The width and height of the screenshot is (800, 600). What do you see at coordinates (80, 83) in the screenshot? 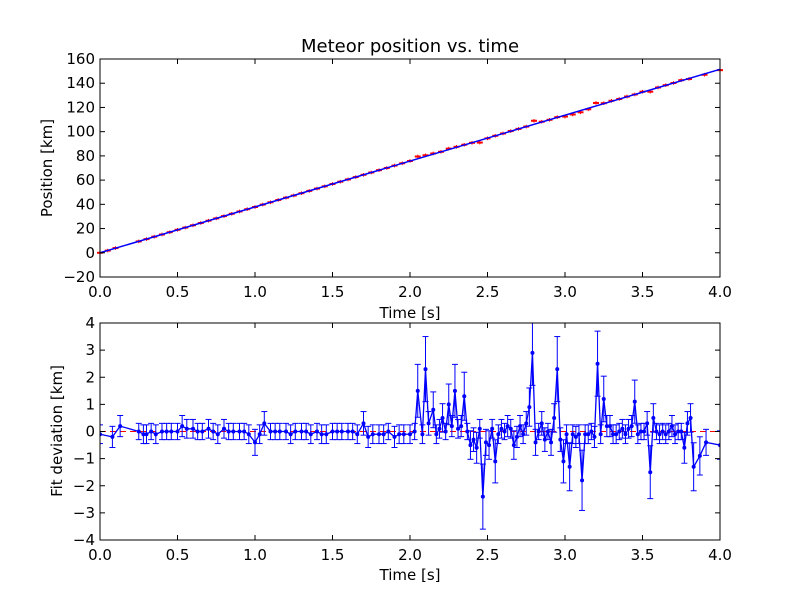
I see `y-tick-label: 140` at bounding box center [80, 83].